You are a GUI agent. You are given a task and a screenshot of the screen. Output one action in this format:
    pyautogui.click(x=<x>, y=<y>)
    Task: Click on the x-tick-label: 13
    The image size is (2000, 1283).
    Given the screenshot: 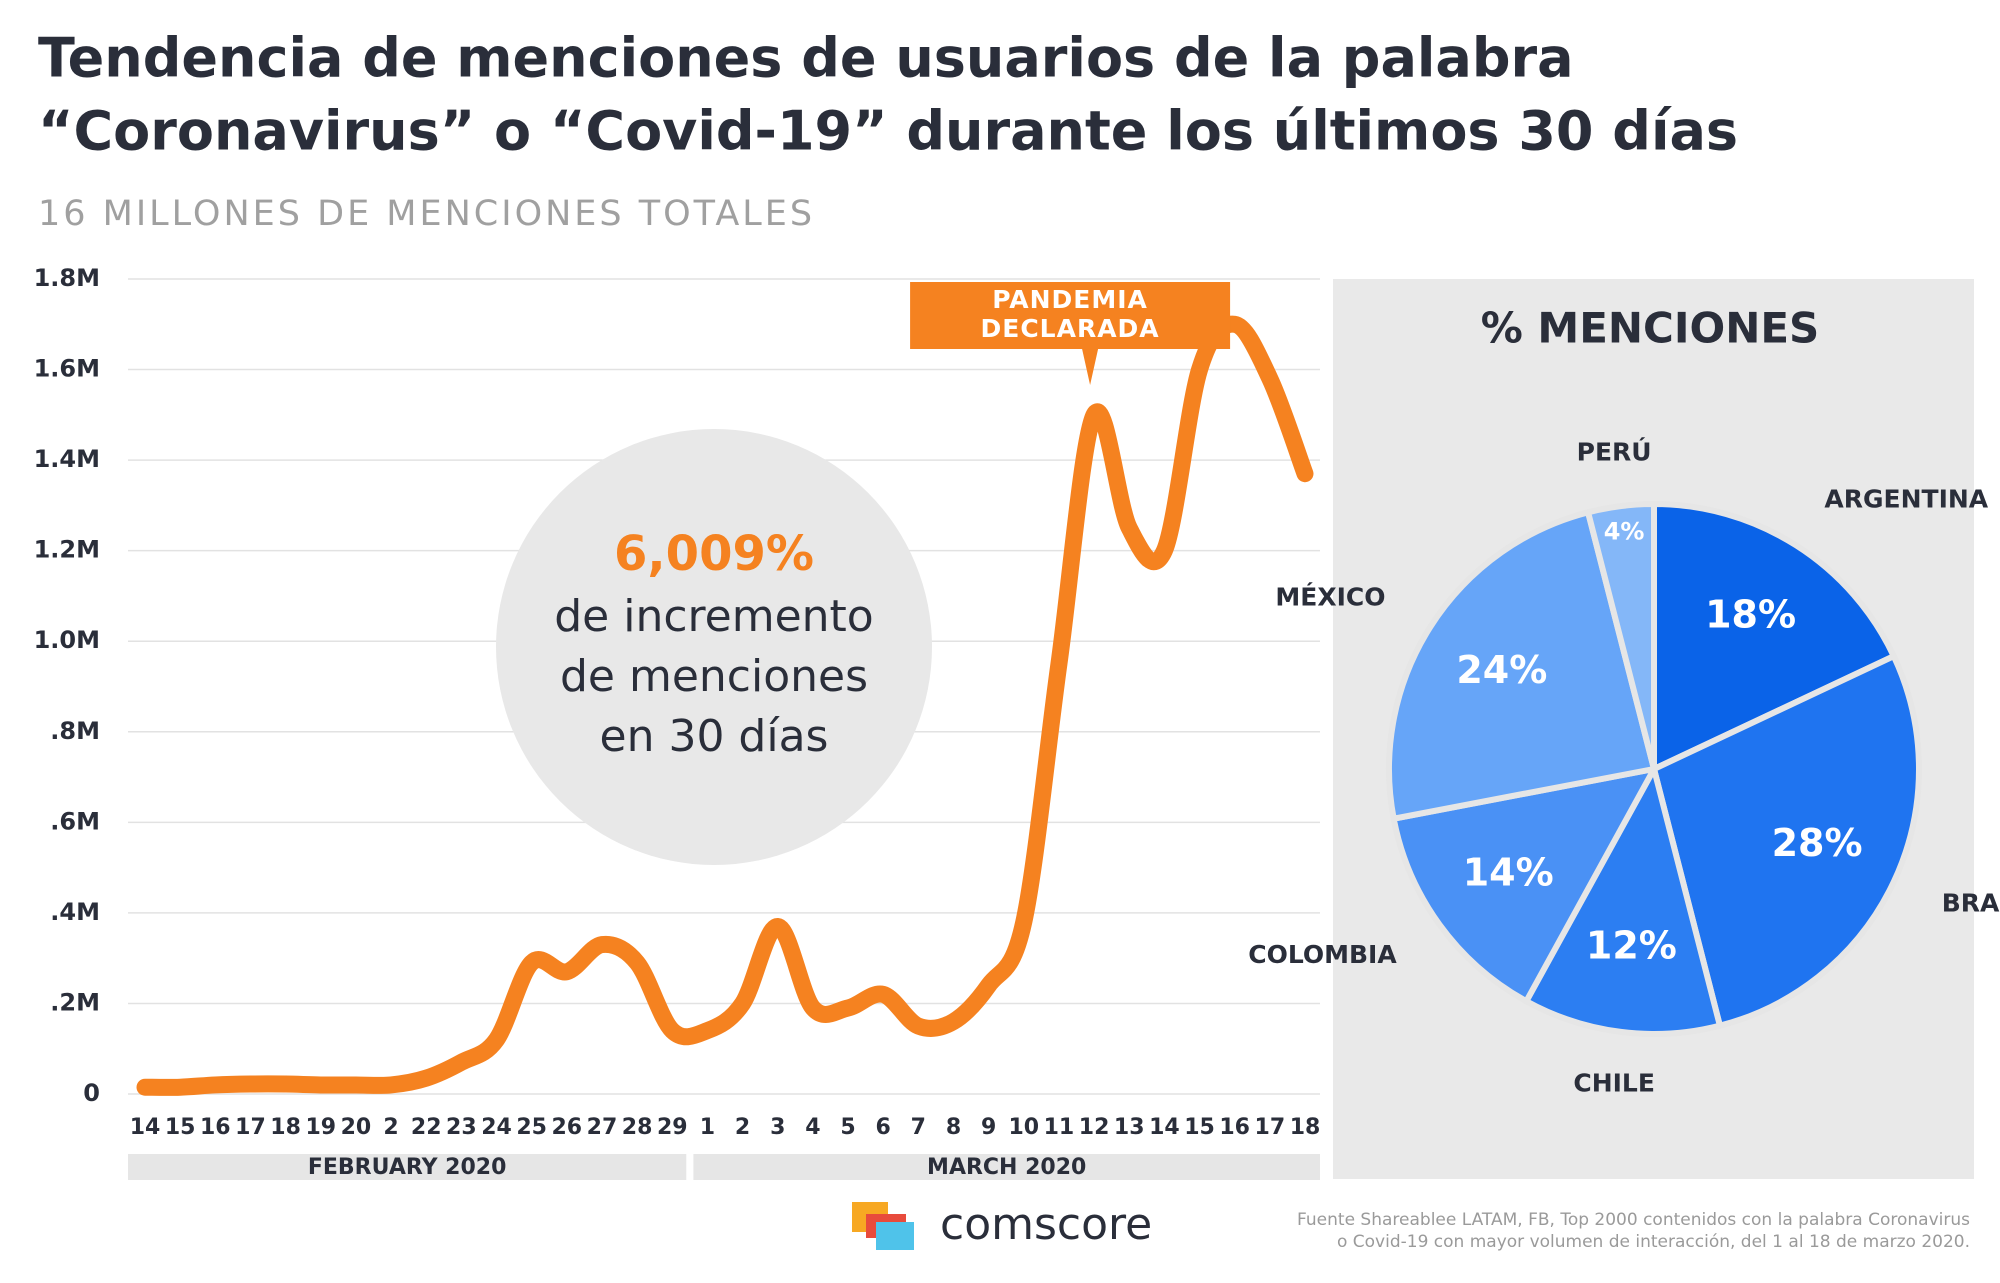 What is the action you would take?
    pyautogui.click(x=1129, y=1127)
    